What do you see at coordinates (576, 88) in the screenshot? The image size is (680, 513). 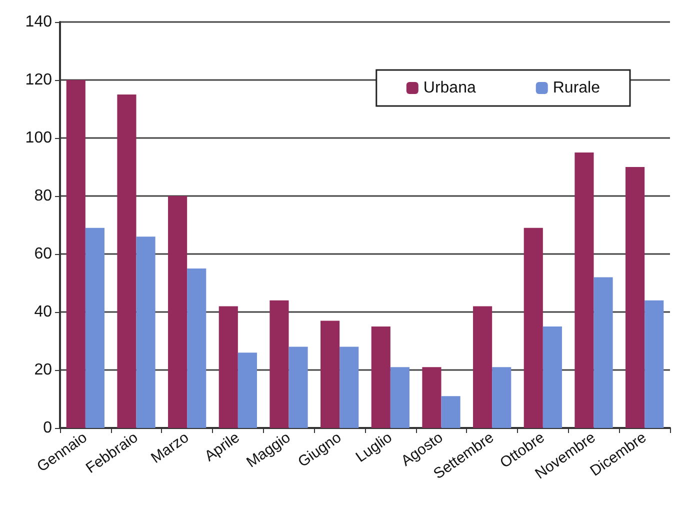 I see `legend-label: Rurale` at bounding box center [576, 88].